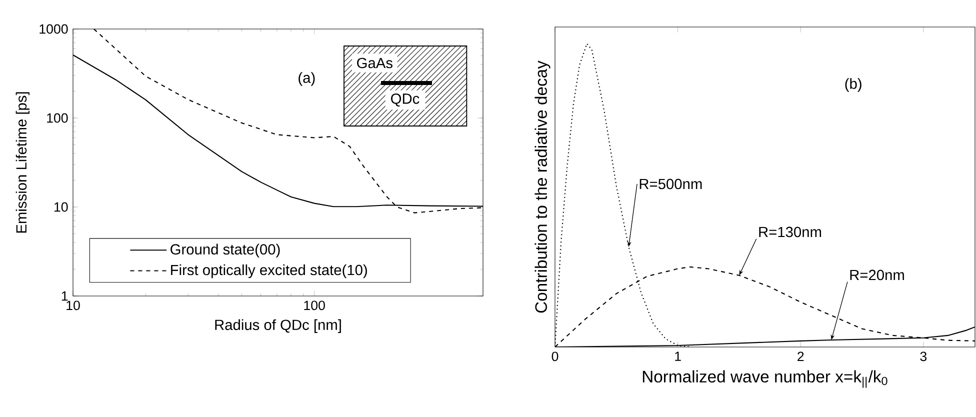 This screenshot has width=976, height=417. Describe the element at coordinates (923, 357) in the screenshot. I see `x-tick-label: 3` at that location.